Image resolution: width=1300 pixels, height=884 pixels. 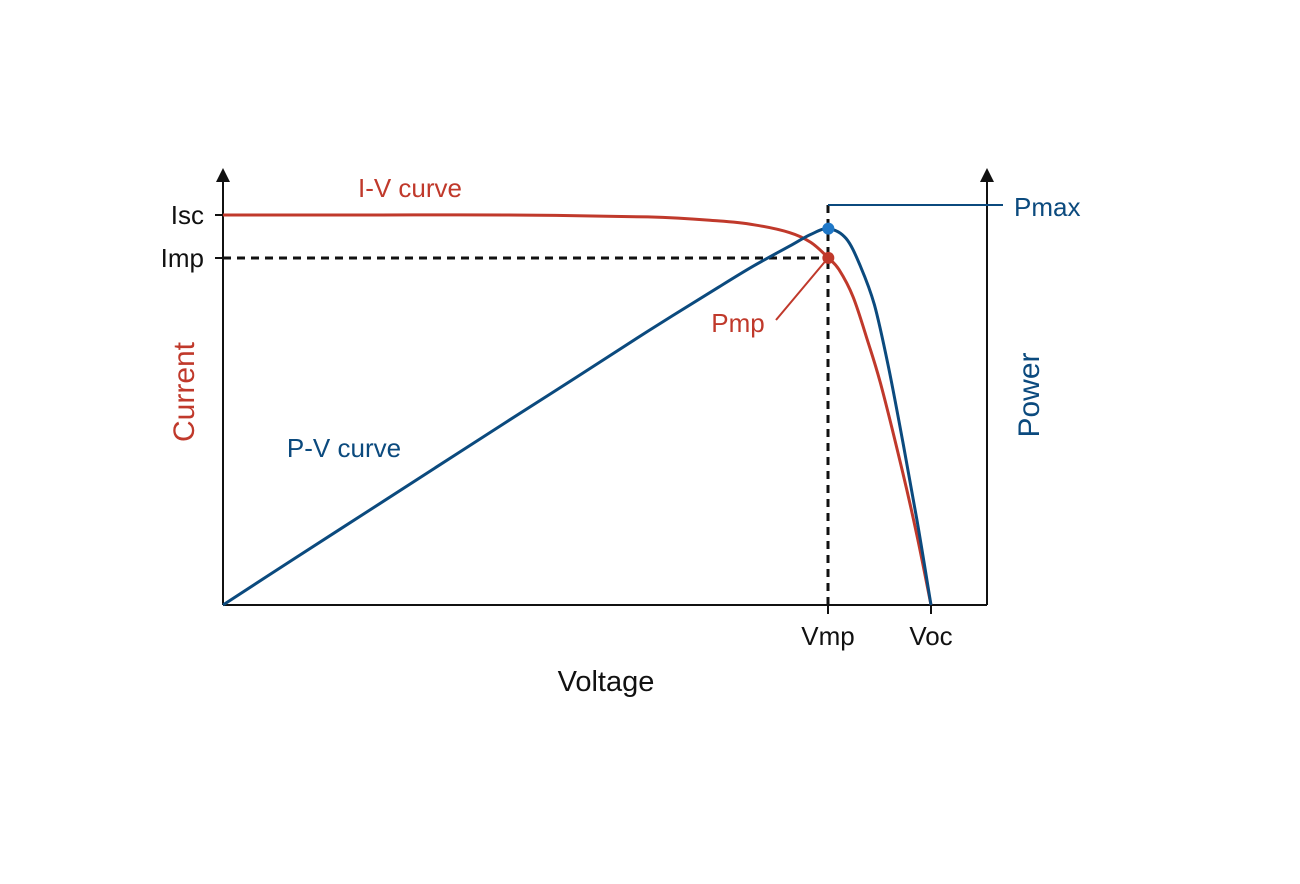 I want to click on iv-curve-label: I-V curve, so click(x=410, y=188).